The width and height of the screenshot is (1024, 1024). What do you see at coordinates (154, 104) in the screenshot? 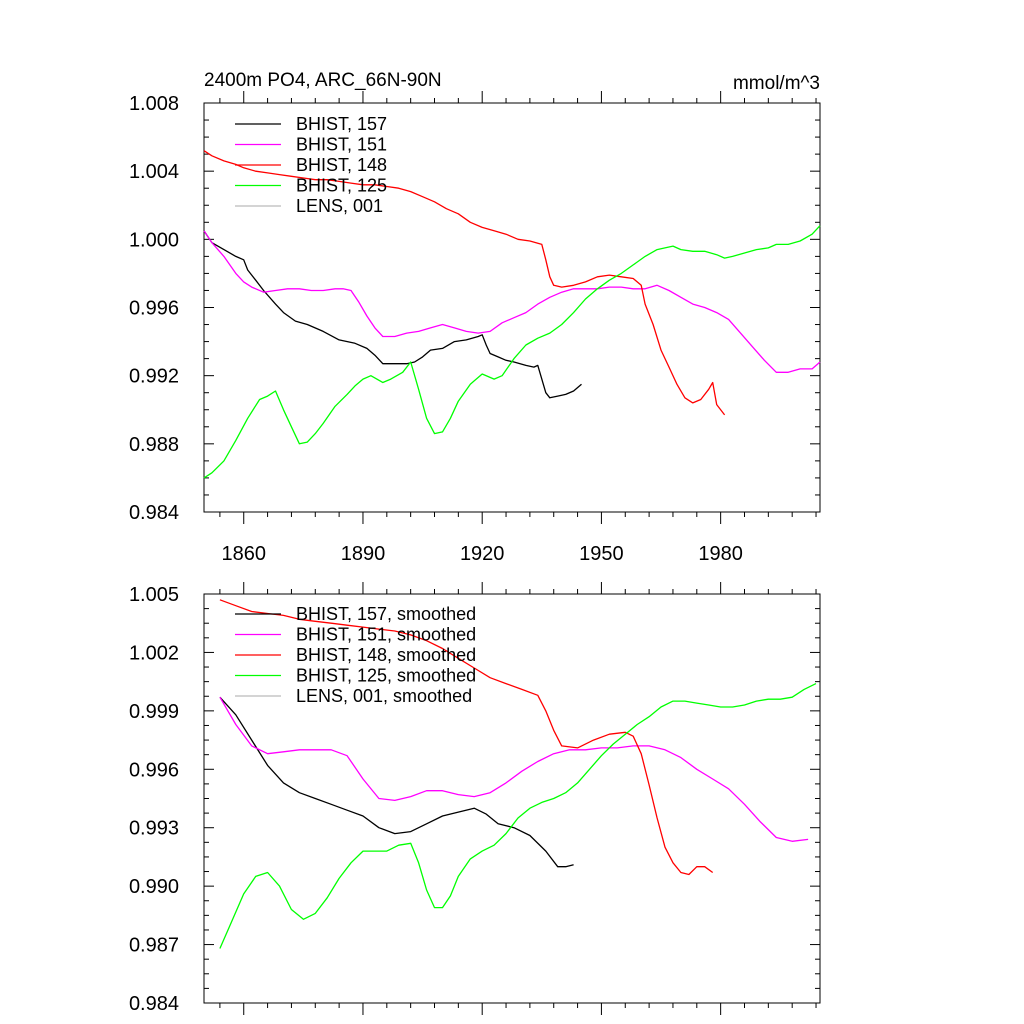
I see `panel1-ytick-label: 1.008` at bounding box center [154, 104].